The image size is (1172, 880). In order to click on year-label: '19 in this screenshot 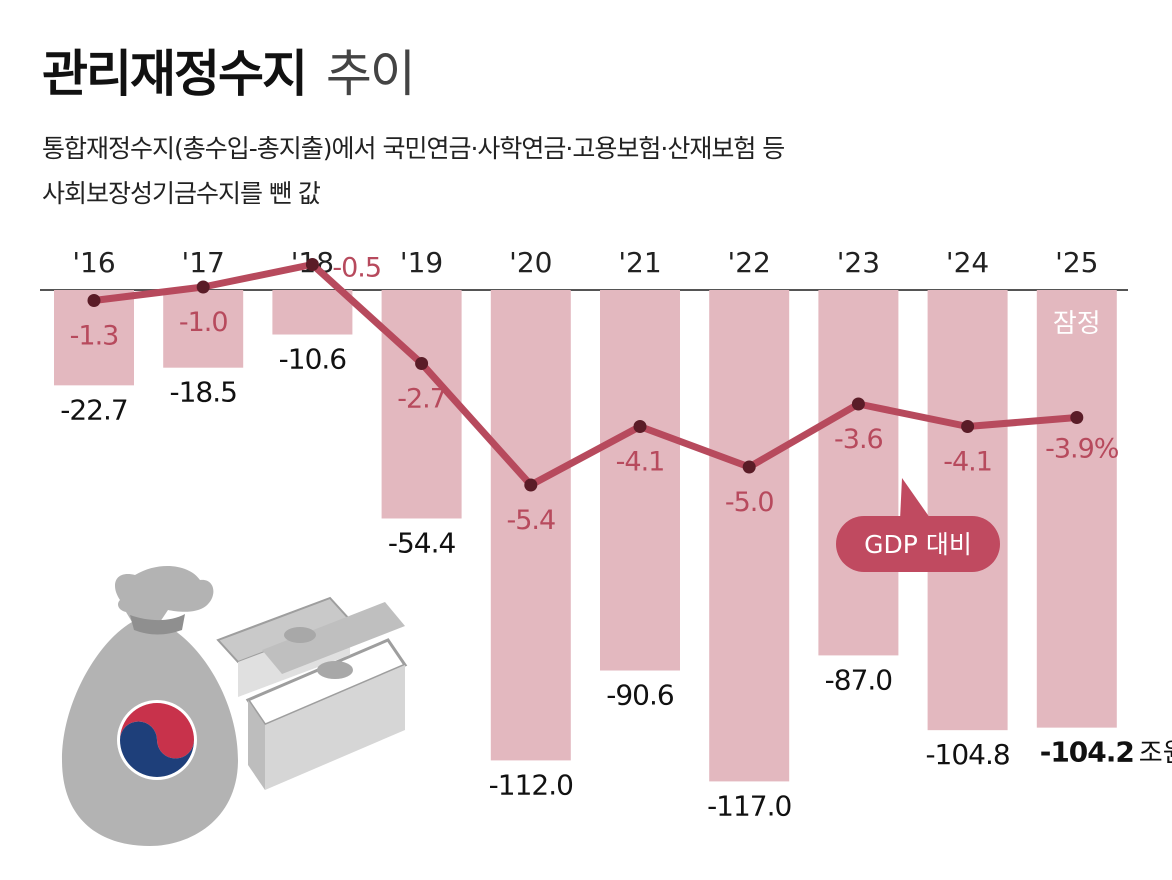, I will do `click(421, 262)`.